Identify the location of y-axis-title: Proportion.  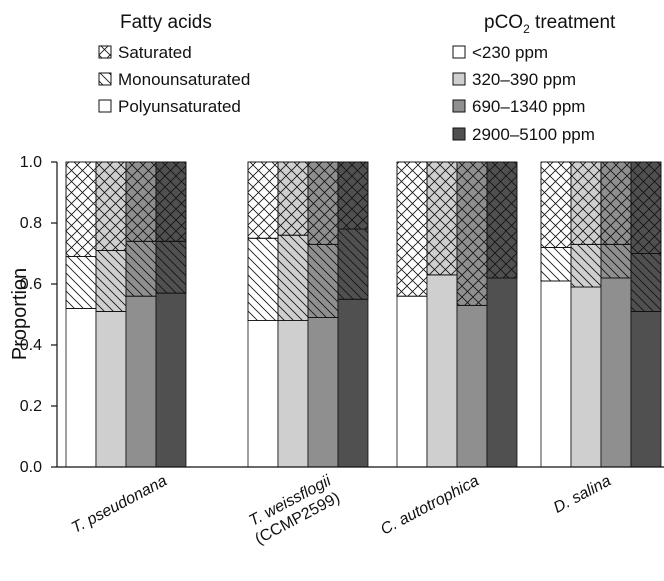
(20, 314).